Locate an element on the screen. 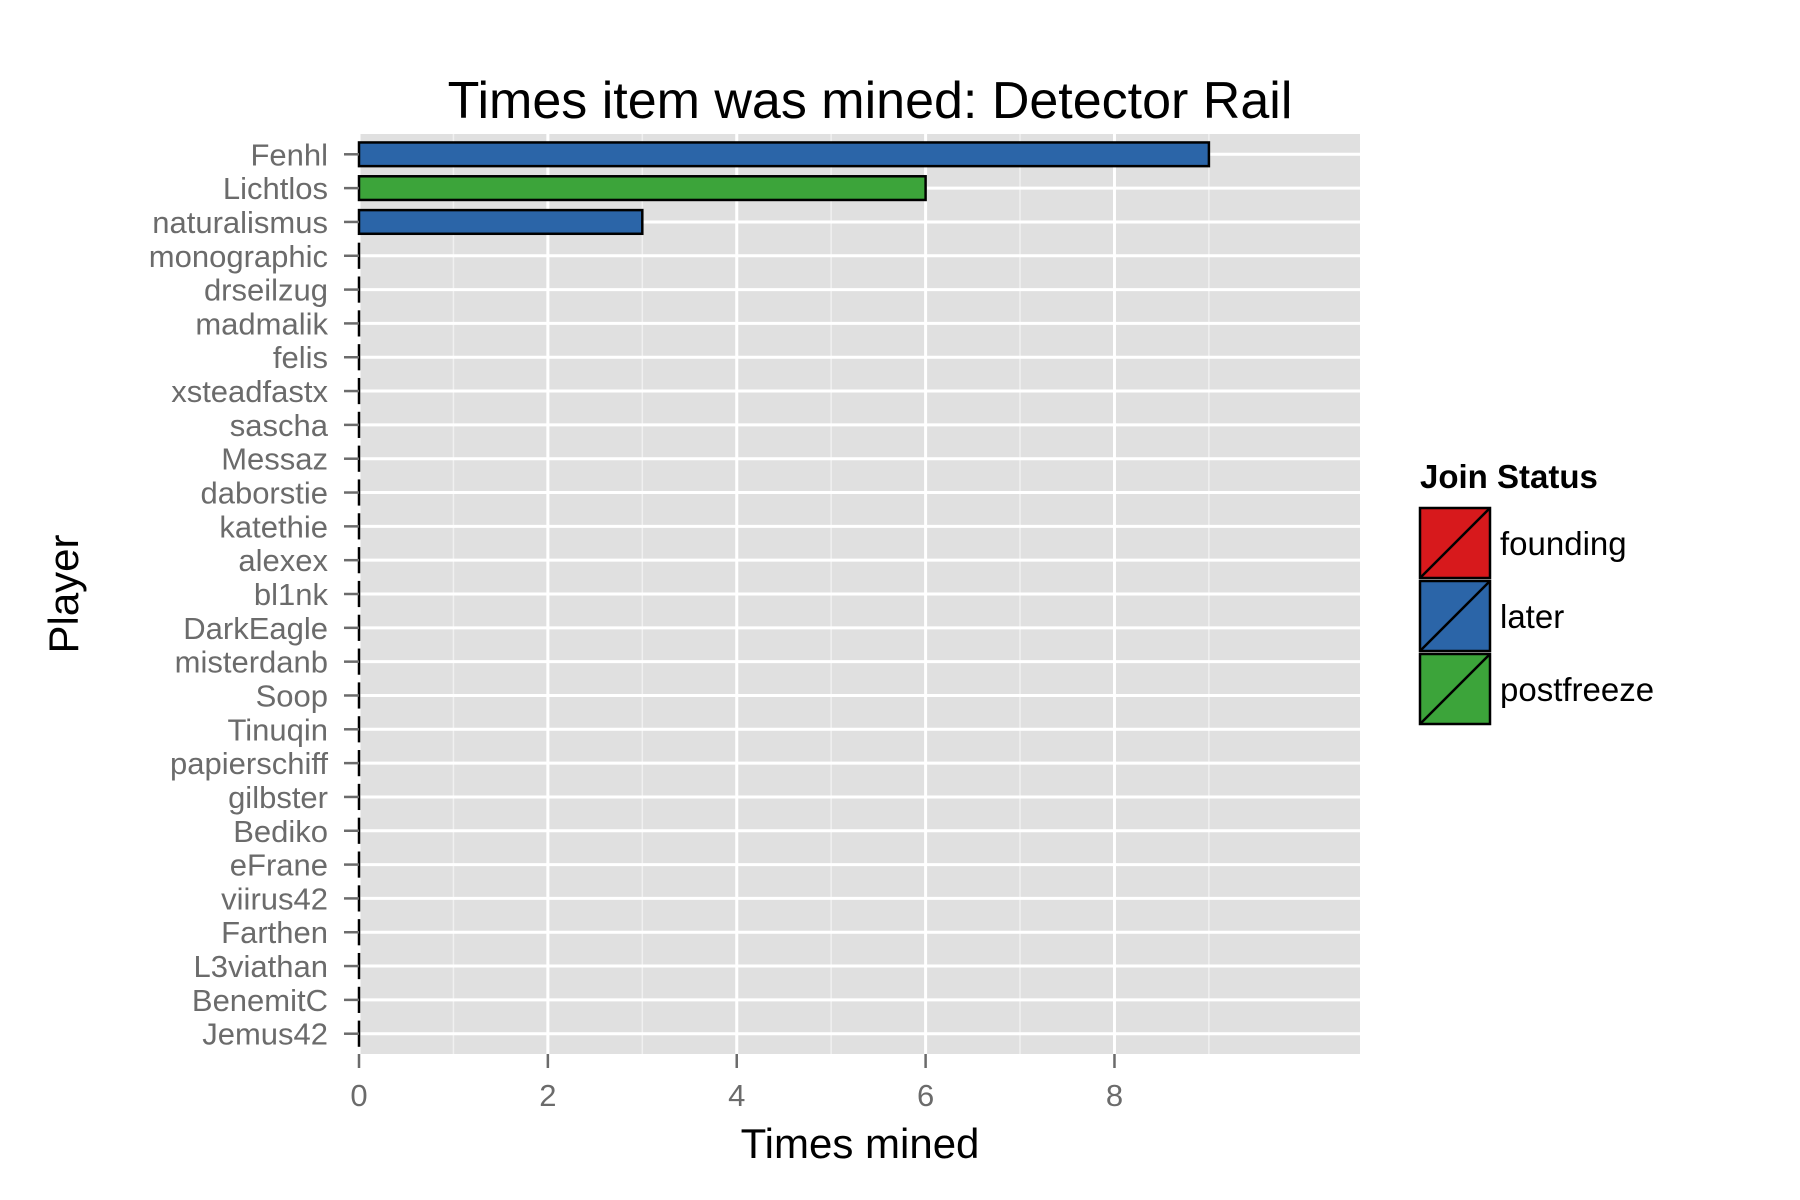 The height and width of the screenshot is (1200, 1800). y-tick-label: katethie is located at coordinates (273, 526).